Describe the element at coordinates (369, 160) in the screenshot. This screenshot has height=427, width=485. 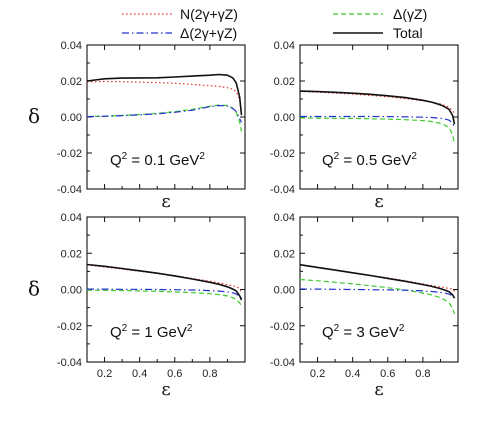
I see `panel-q2-label: Q2 = 0.5 GeV2` at that location.